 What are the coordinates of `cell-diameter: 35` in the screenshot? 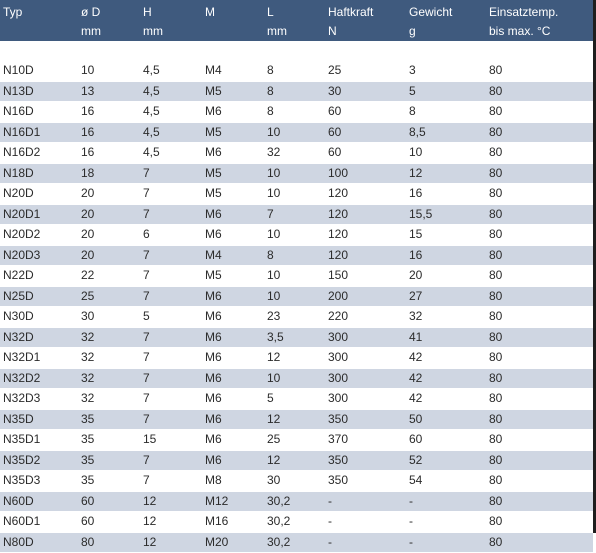 It's located at (112, 440).